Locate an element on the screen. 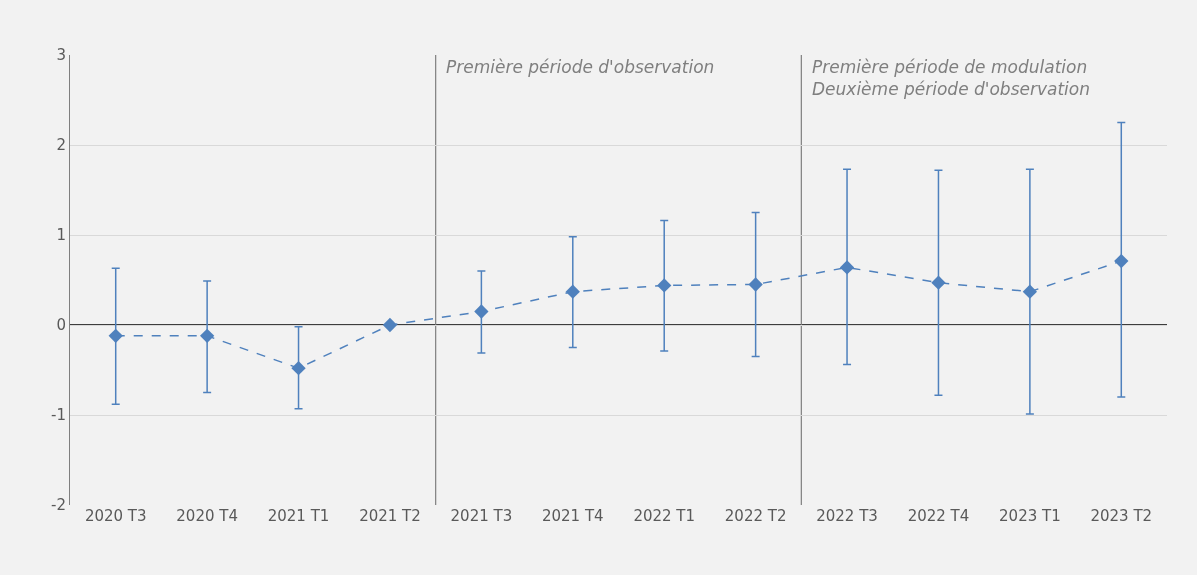 The width and height of the screenshot is (1197, 575). y-tick-label: 0 is located at coordinates (61, 325).